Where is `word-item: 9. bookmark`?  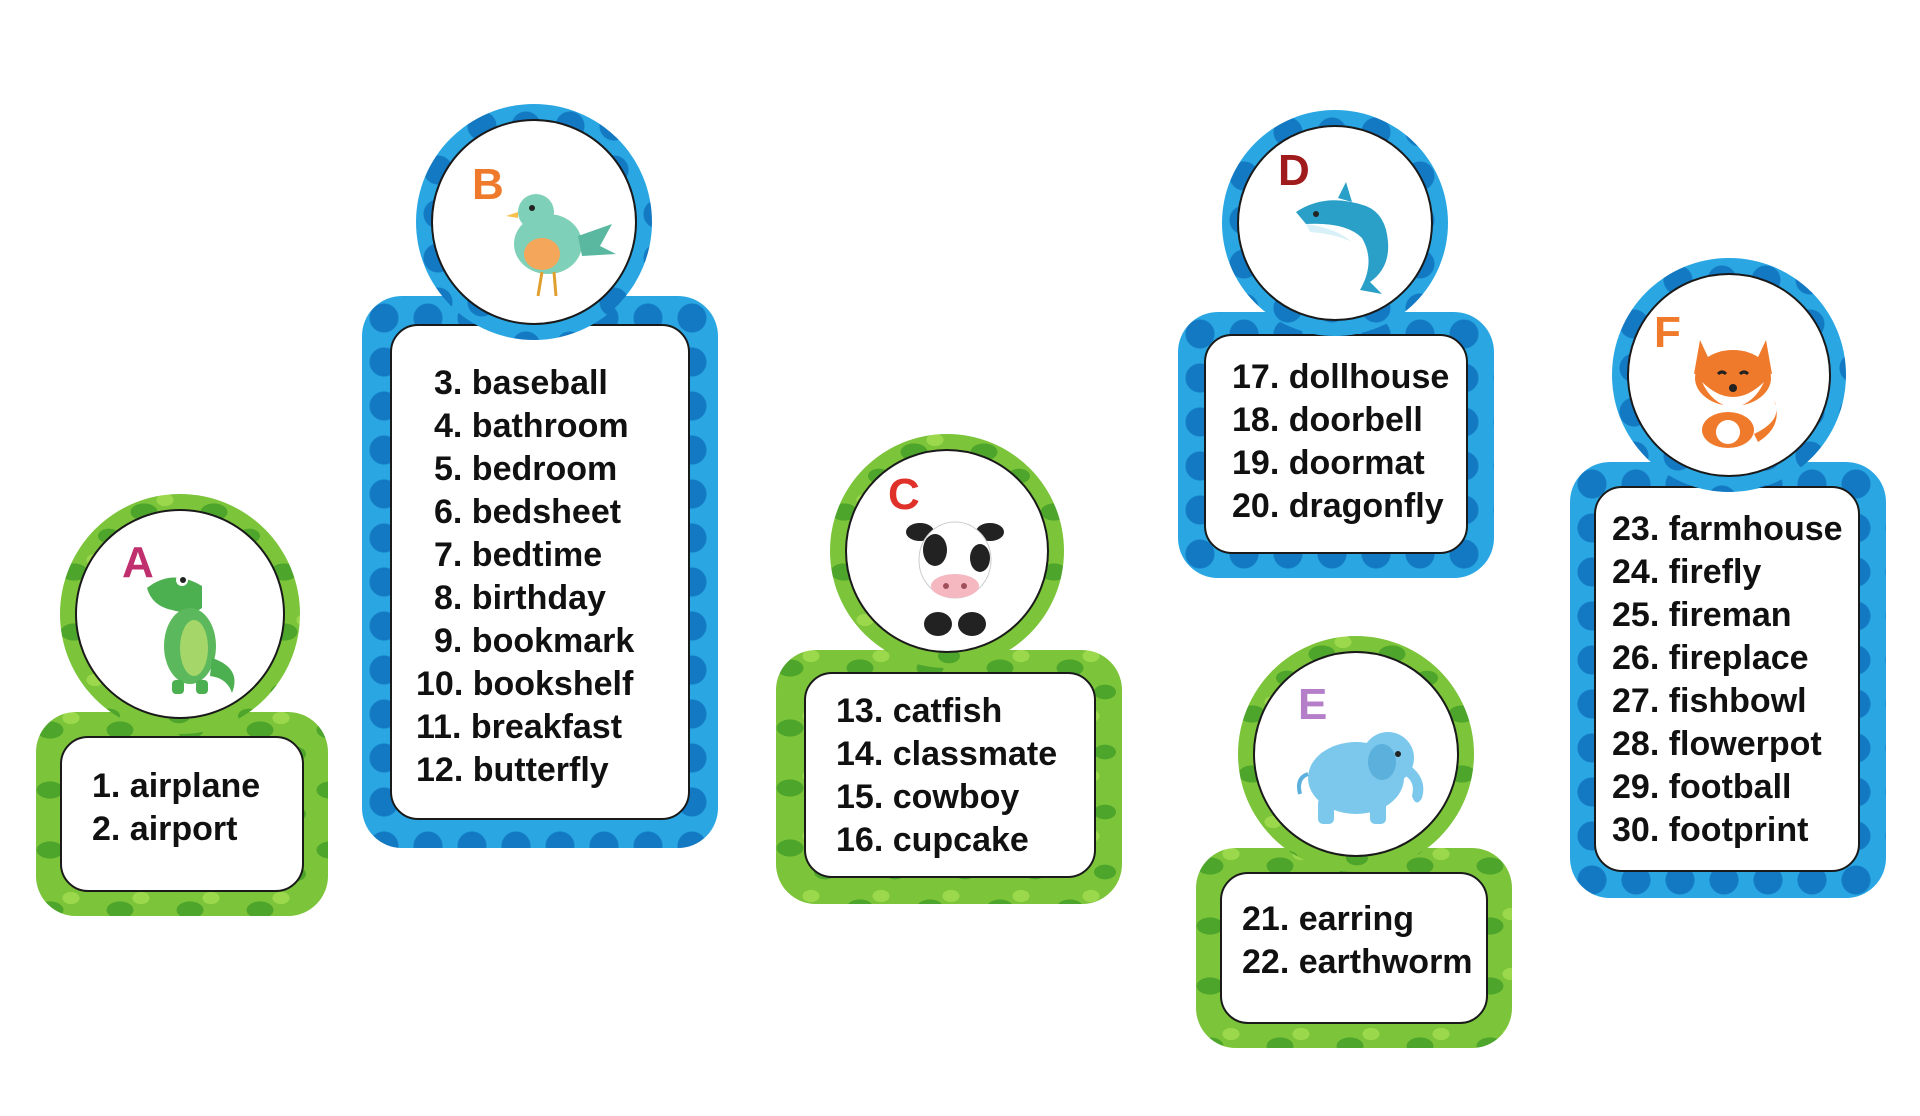 word-item: 9. bookmark is located at coordinates (534, 641).